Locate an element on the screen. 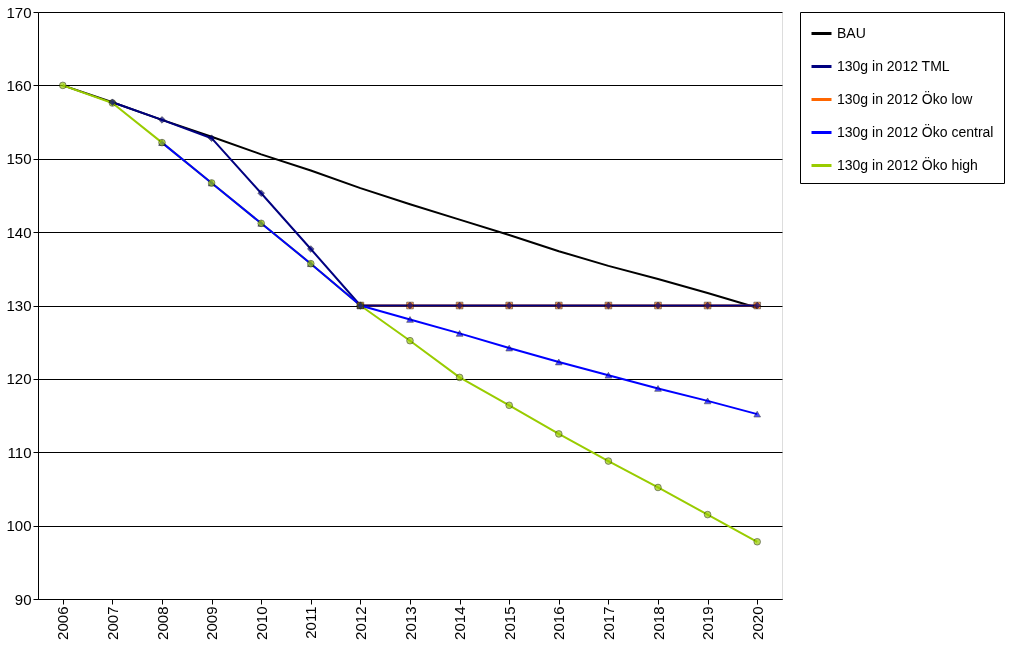  x-tick-label: 2015 is located at coordinates (509, 623).